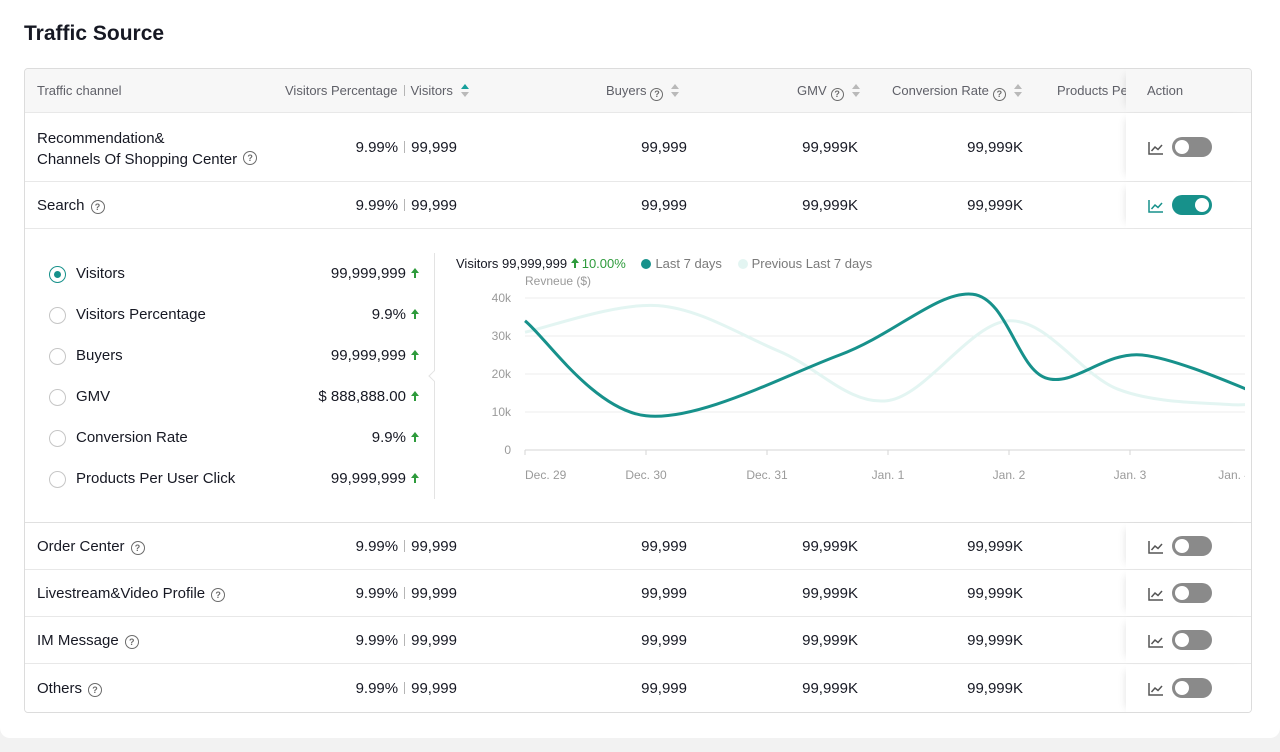 The image size is (1280, 752). Describe the element at coordinates (638, 688) in the screenshot. I see `table-row: Others? 9.99% 99,999 99,999 99,999K 99,999K` at that location.